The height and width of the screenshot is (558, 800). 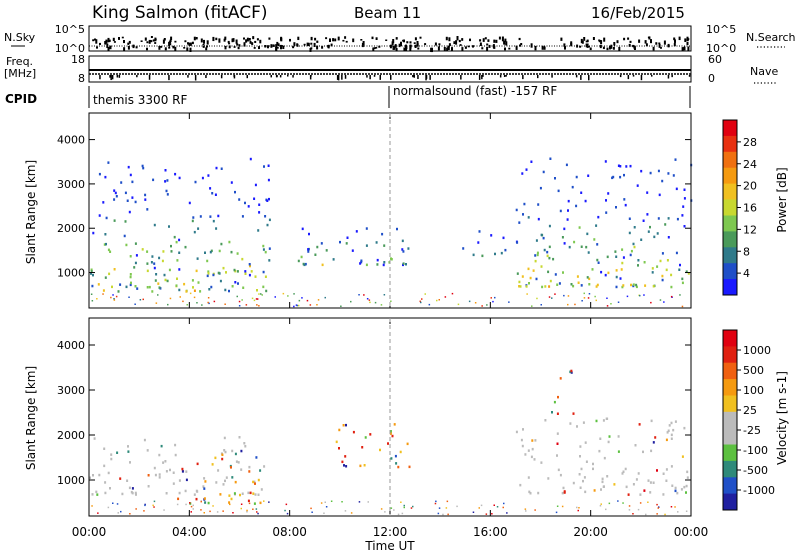 What do you see at coordinates (400, 39) in the screenshot?
I see `nsky-panel: N.Sky 10^5 10^0 10^5 10^0 N.Search` at bounding box center [400, 39].